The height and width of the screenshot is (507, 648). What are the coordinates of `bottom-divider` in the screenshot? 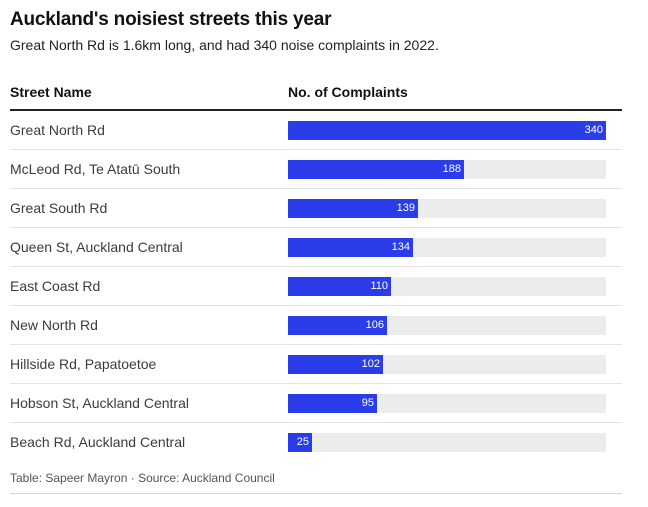 It's located at (316, 493).